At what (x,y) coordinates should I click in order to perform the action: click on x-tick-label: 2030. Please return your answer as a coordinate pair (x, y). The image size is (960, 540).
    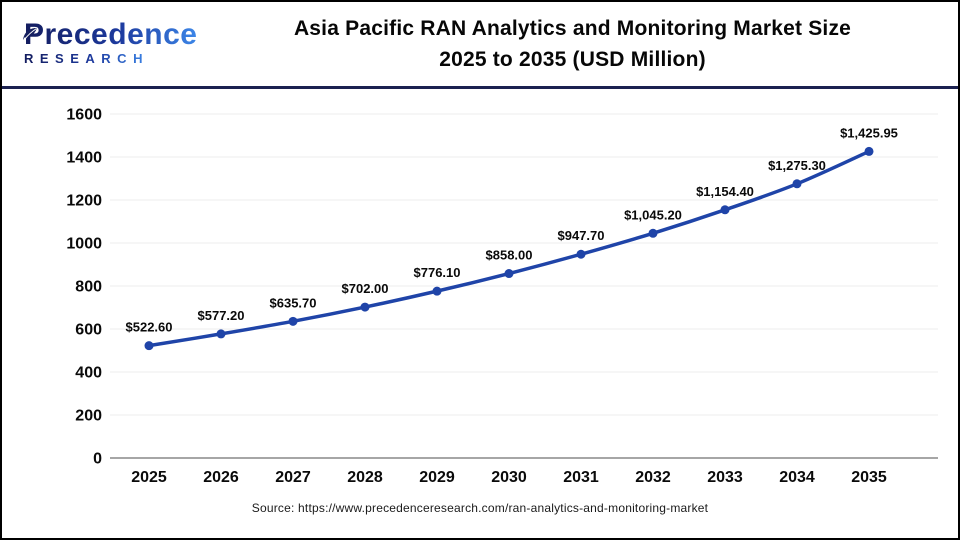
    Looking at the image, I should click on (509, 477).